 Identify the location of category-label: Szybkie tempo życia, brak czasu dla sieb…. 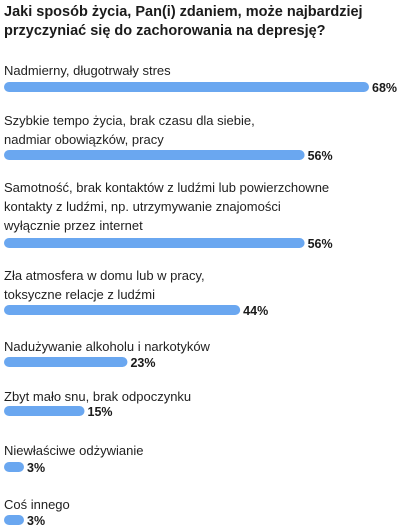
(129, 120).